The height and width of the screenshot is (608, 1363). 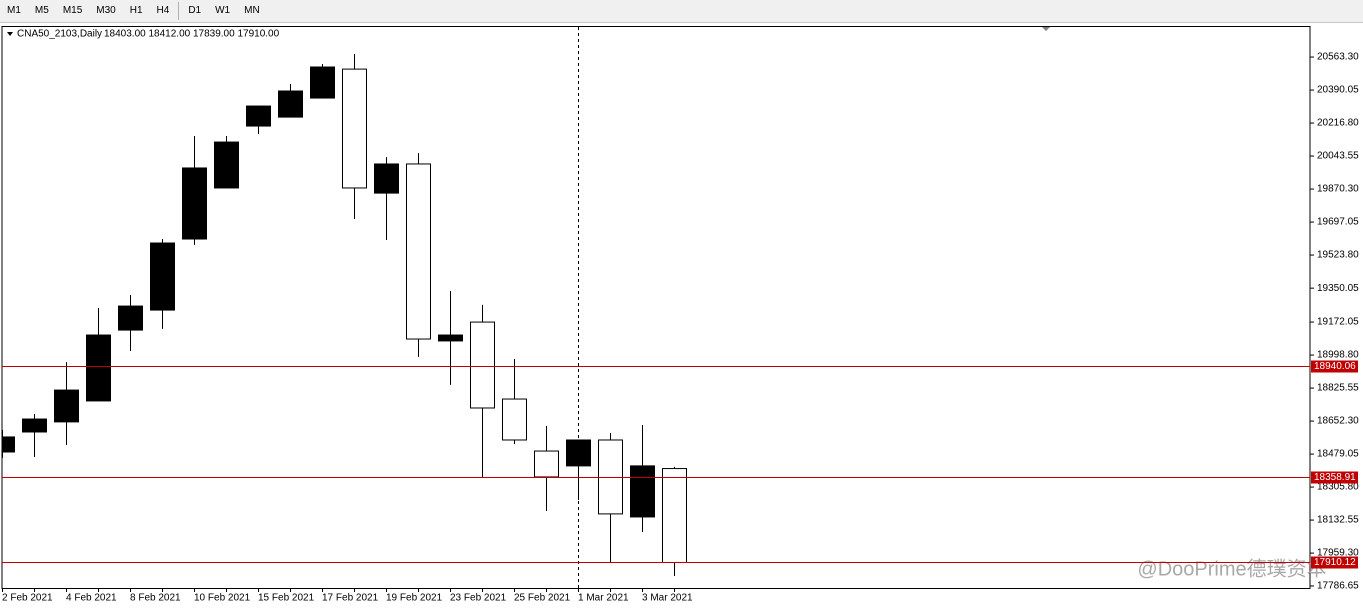 What do you see at coordinates (478, 598) in the screenshot?
I see `x-tick-label: 23 Feb 2021` at bounding box center [478, 598].